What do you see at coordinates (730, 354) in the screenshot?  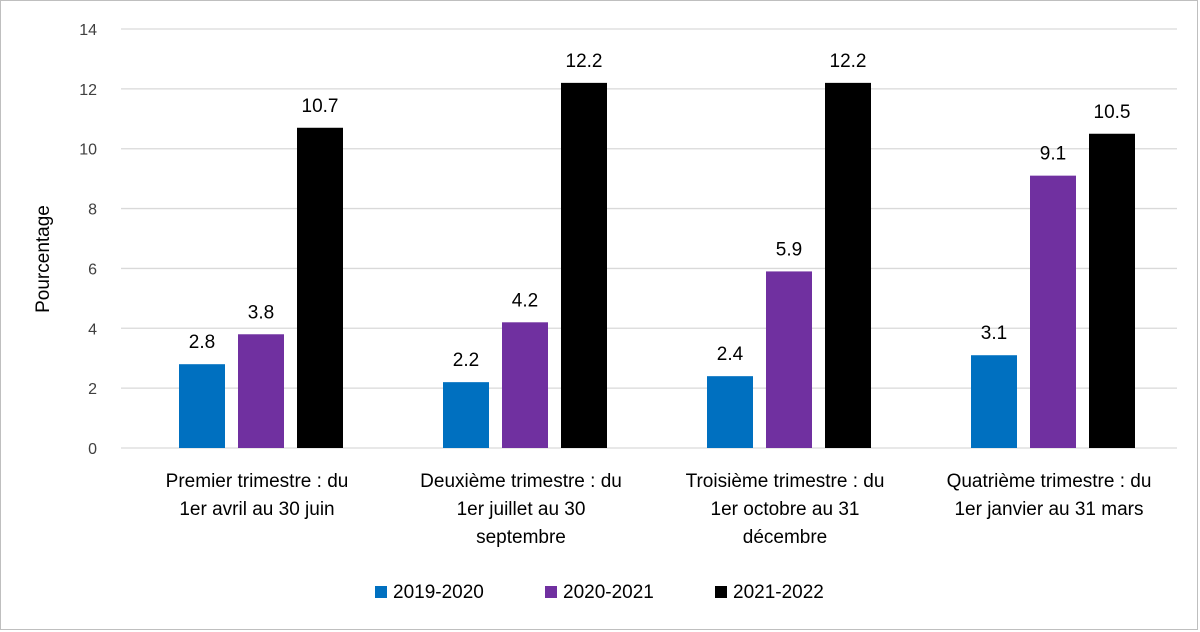 I see `data-label: 2.4` at bounding box center [730, 354].